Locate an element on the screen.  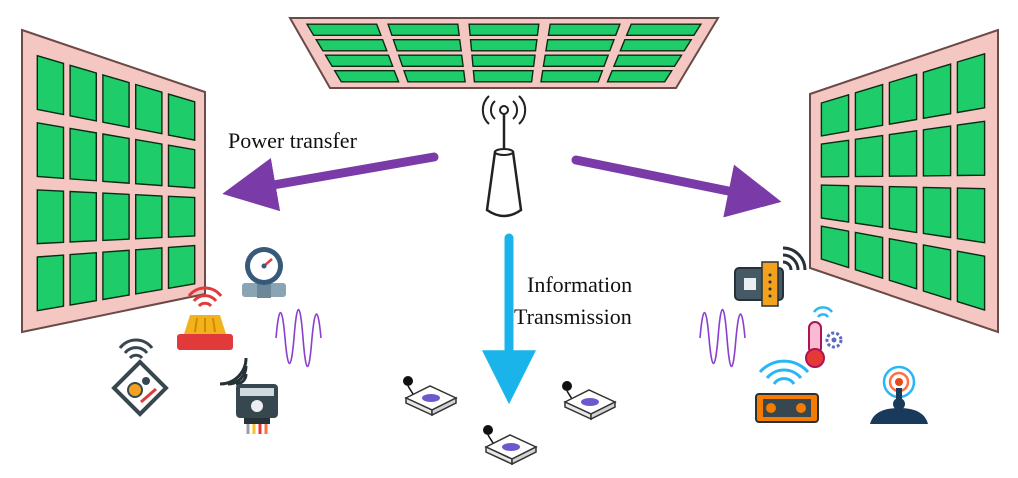
panel-ceiling-elements is located at coordinates (504, 53).